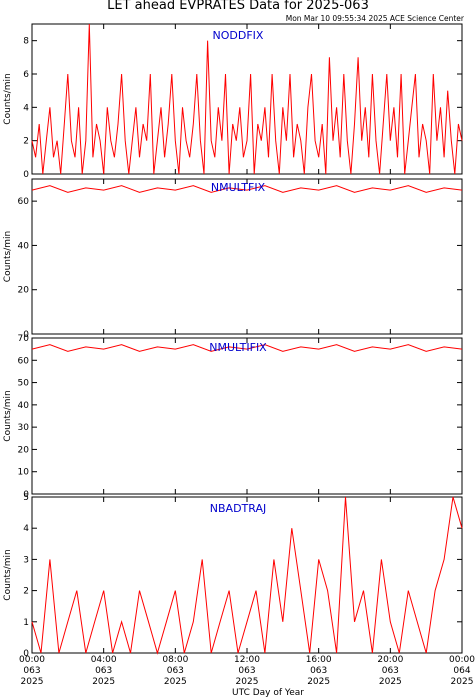  I want to click on x-axis-label: UTC Day of Year, so click(268, 693).